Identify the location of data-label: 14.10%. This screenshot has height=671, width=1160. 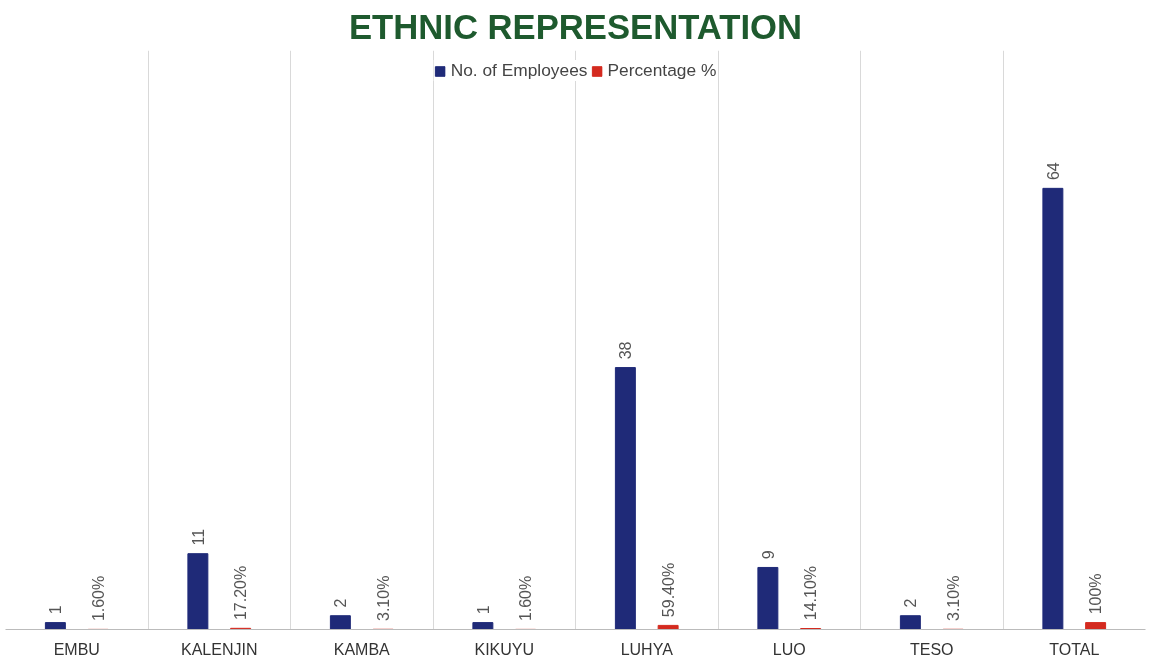
(811, 593).